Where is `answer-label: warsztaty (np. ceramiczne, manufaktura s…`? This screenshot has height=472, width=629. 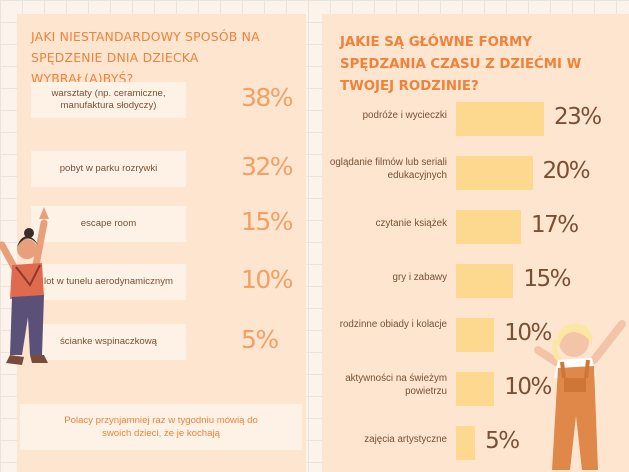 answer-label: warsztaty (np. ceramiczne, manufaktura s… is located at coordinates (108, 100).